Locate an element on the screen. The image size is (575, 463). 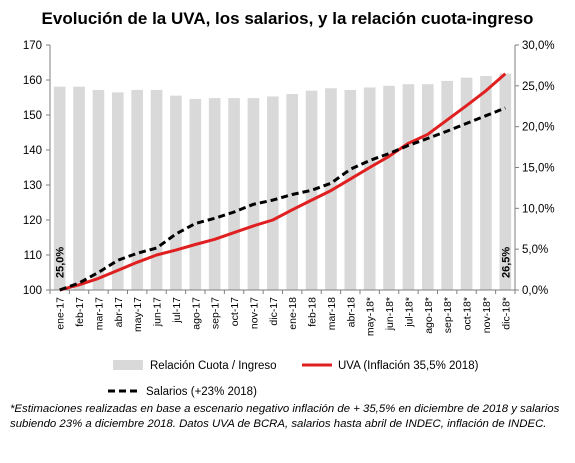
right-axis-tick-label: 15,0% is located at coordinates (538, 169).